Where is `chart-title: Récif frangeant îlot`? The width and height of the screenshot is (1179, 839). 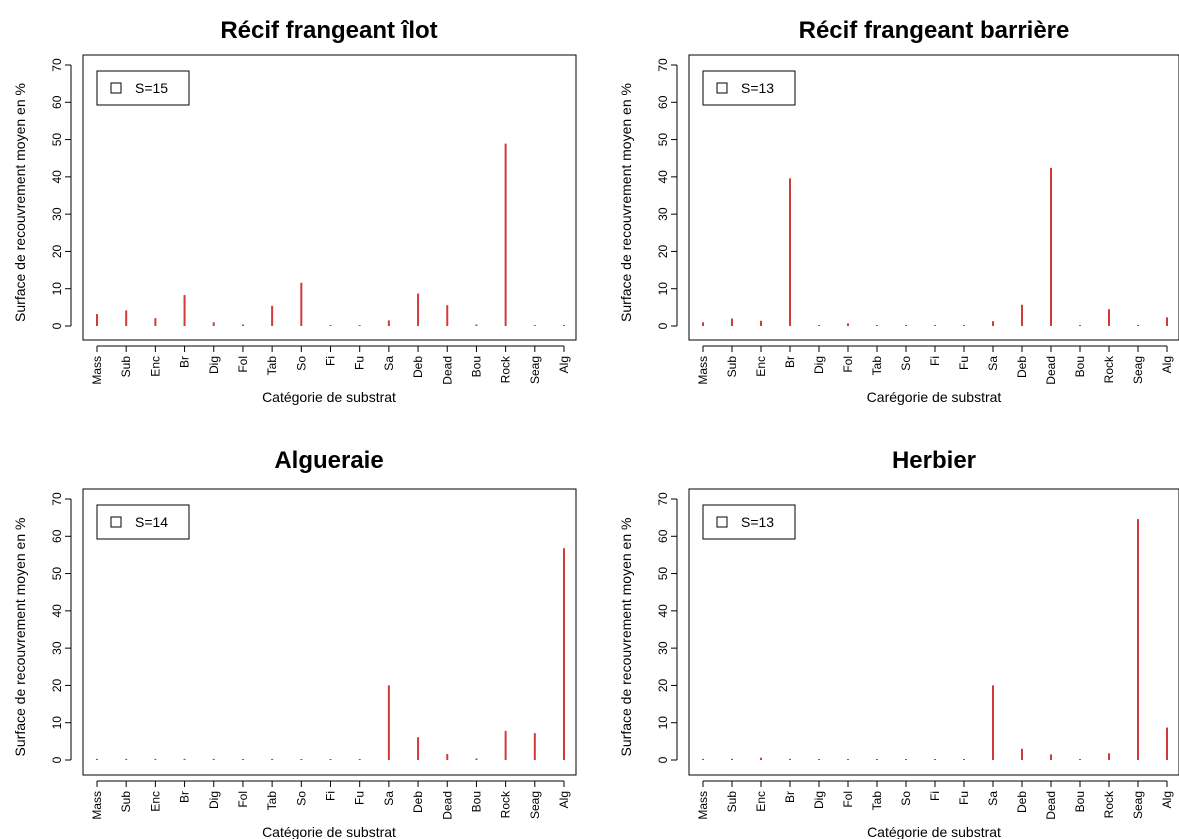 chart-title: Récif frangeant îlot is located at coordinates (328, 30).